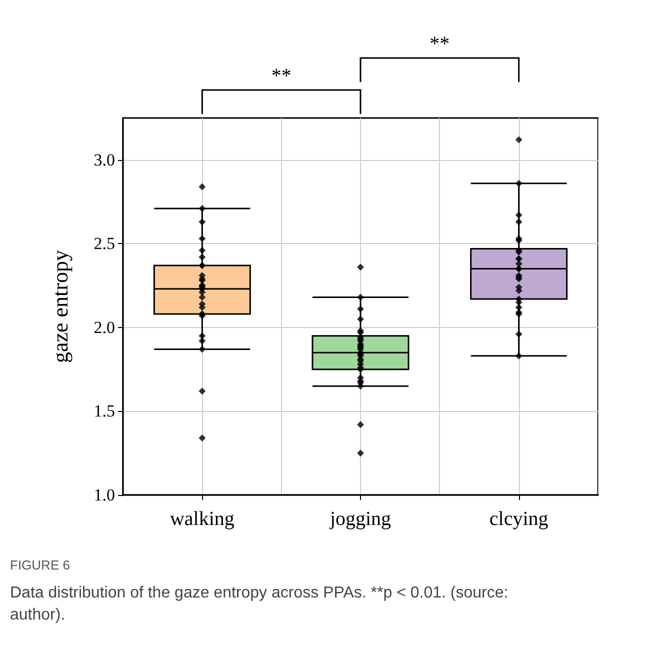  I want to click on y-tick-label: 2.0, so click(104, 327).